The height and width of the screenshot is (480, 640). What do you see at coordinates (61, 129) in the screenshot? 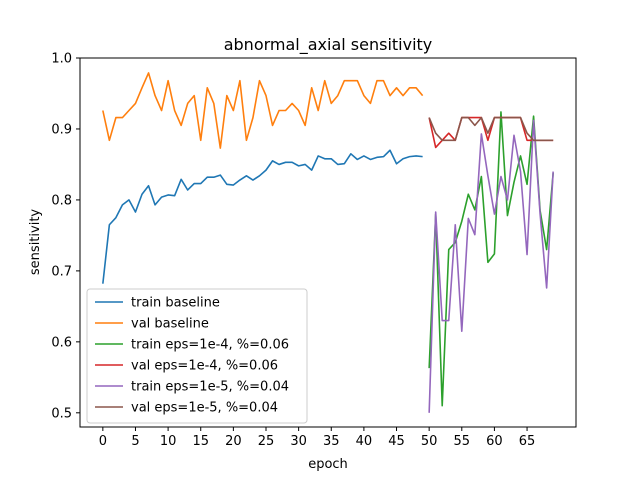
I see `y-tick-label: 0.9` at bounding box center [61, 129].